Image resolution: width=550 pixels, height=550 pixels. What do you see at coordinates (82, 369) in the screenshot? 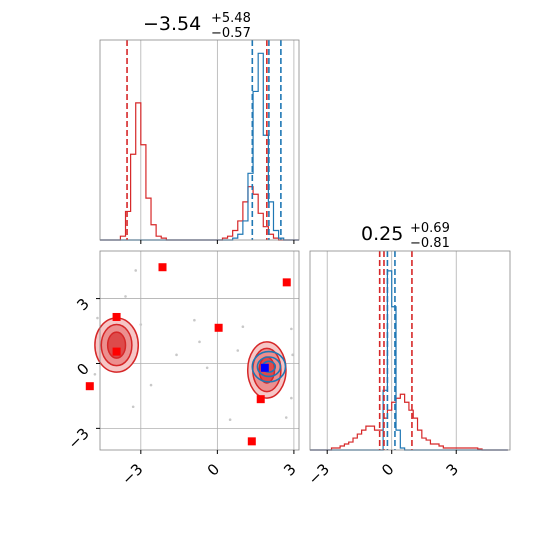
I see `joint-y-tick-label: 0` at bounding box center [82, 369].